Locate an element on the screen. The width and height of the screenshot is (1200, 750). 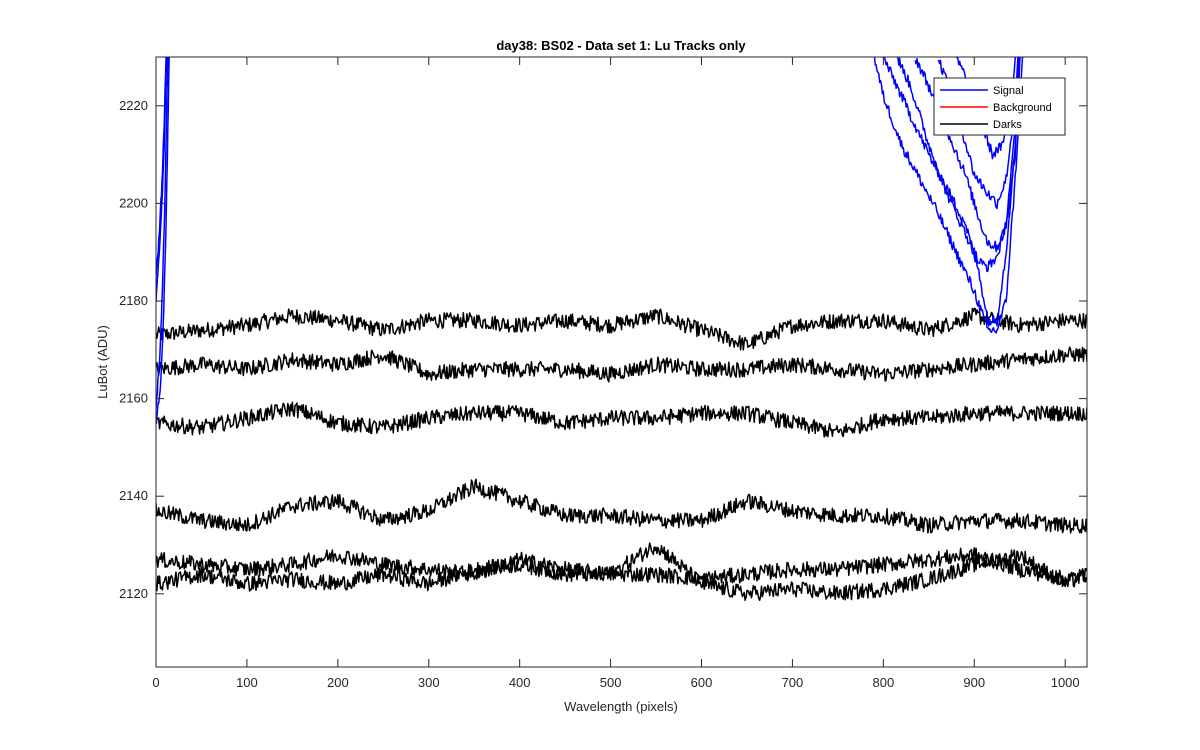
y-tick-label: 2160 is located at coordinates (133, 398).